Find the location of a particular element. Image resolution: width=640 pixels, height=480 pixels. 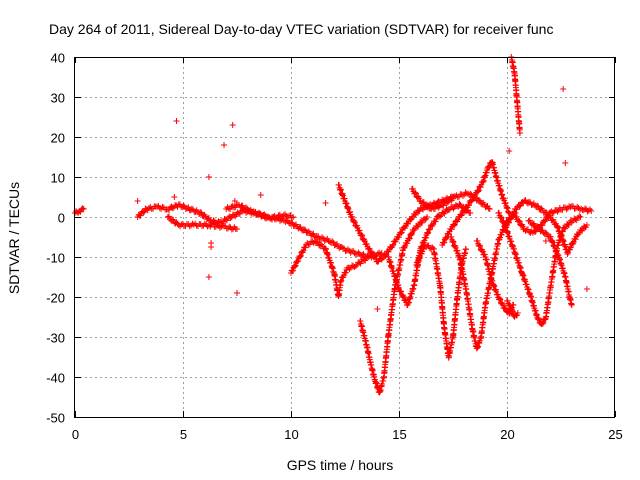

x-tick-label: 5 is located at coordinates (183, 434).